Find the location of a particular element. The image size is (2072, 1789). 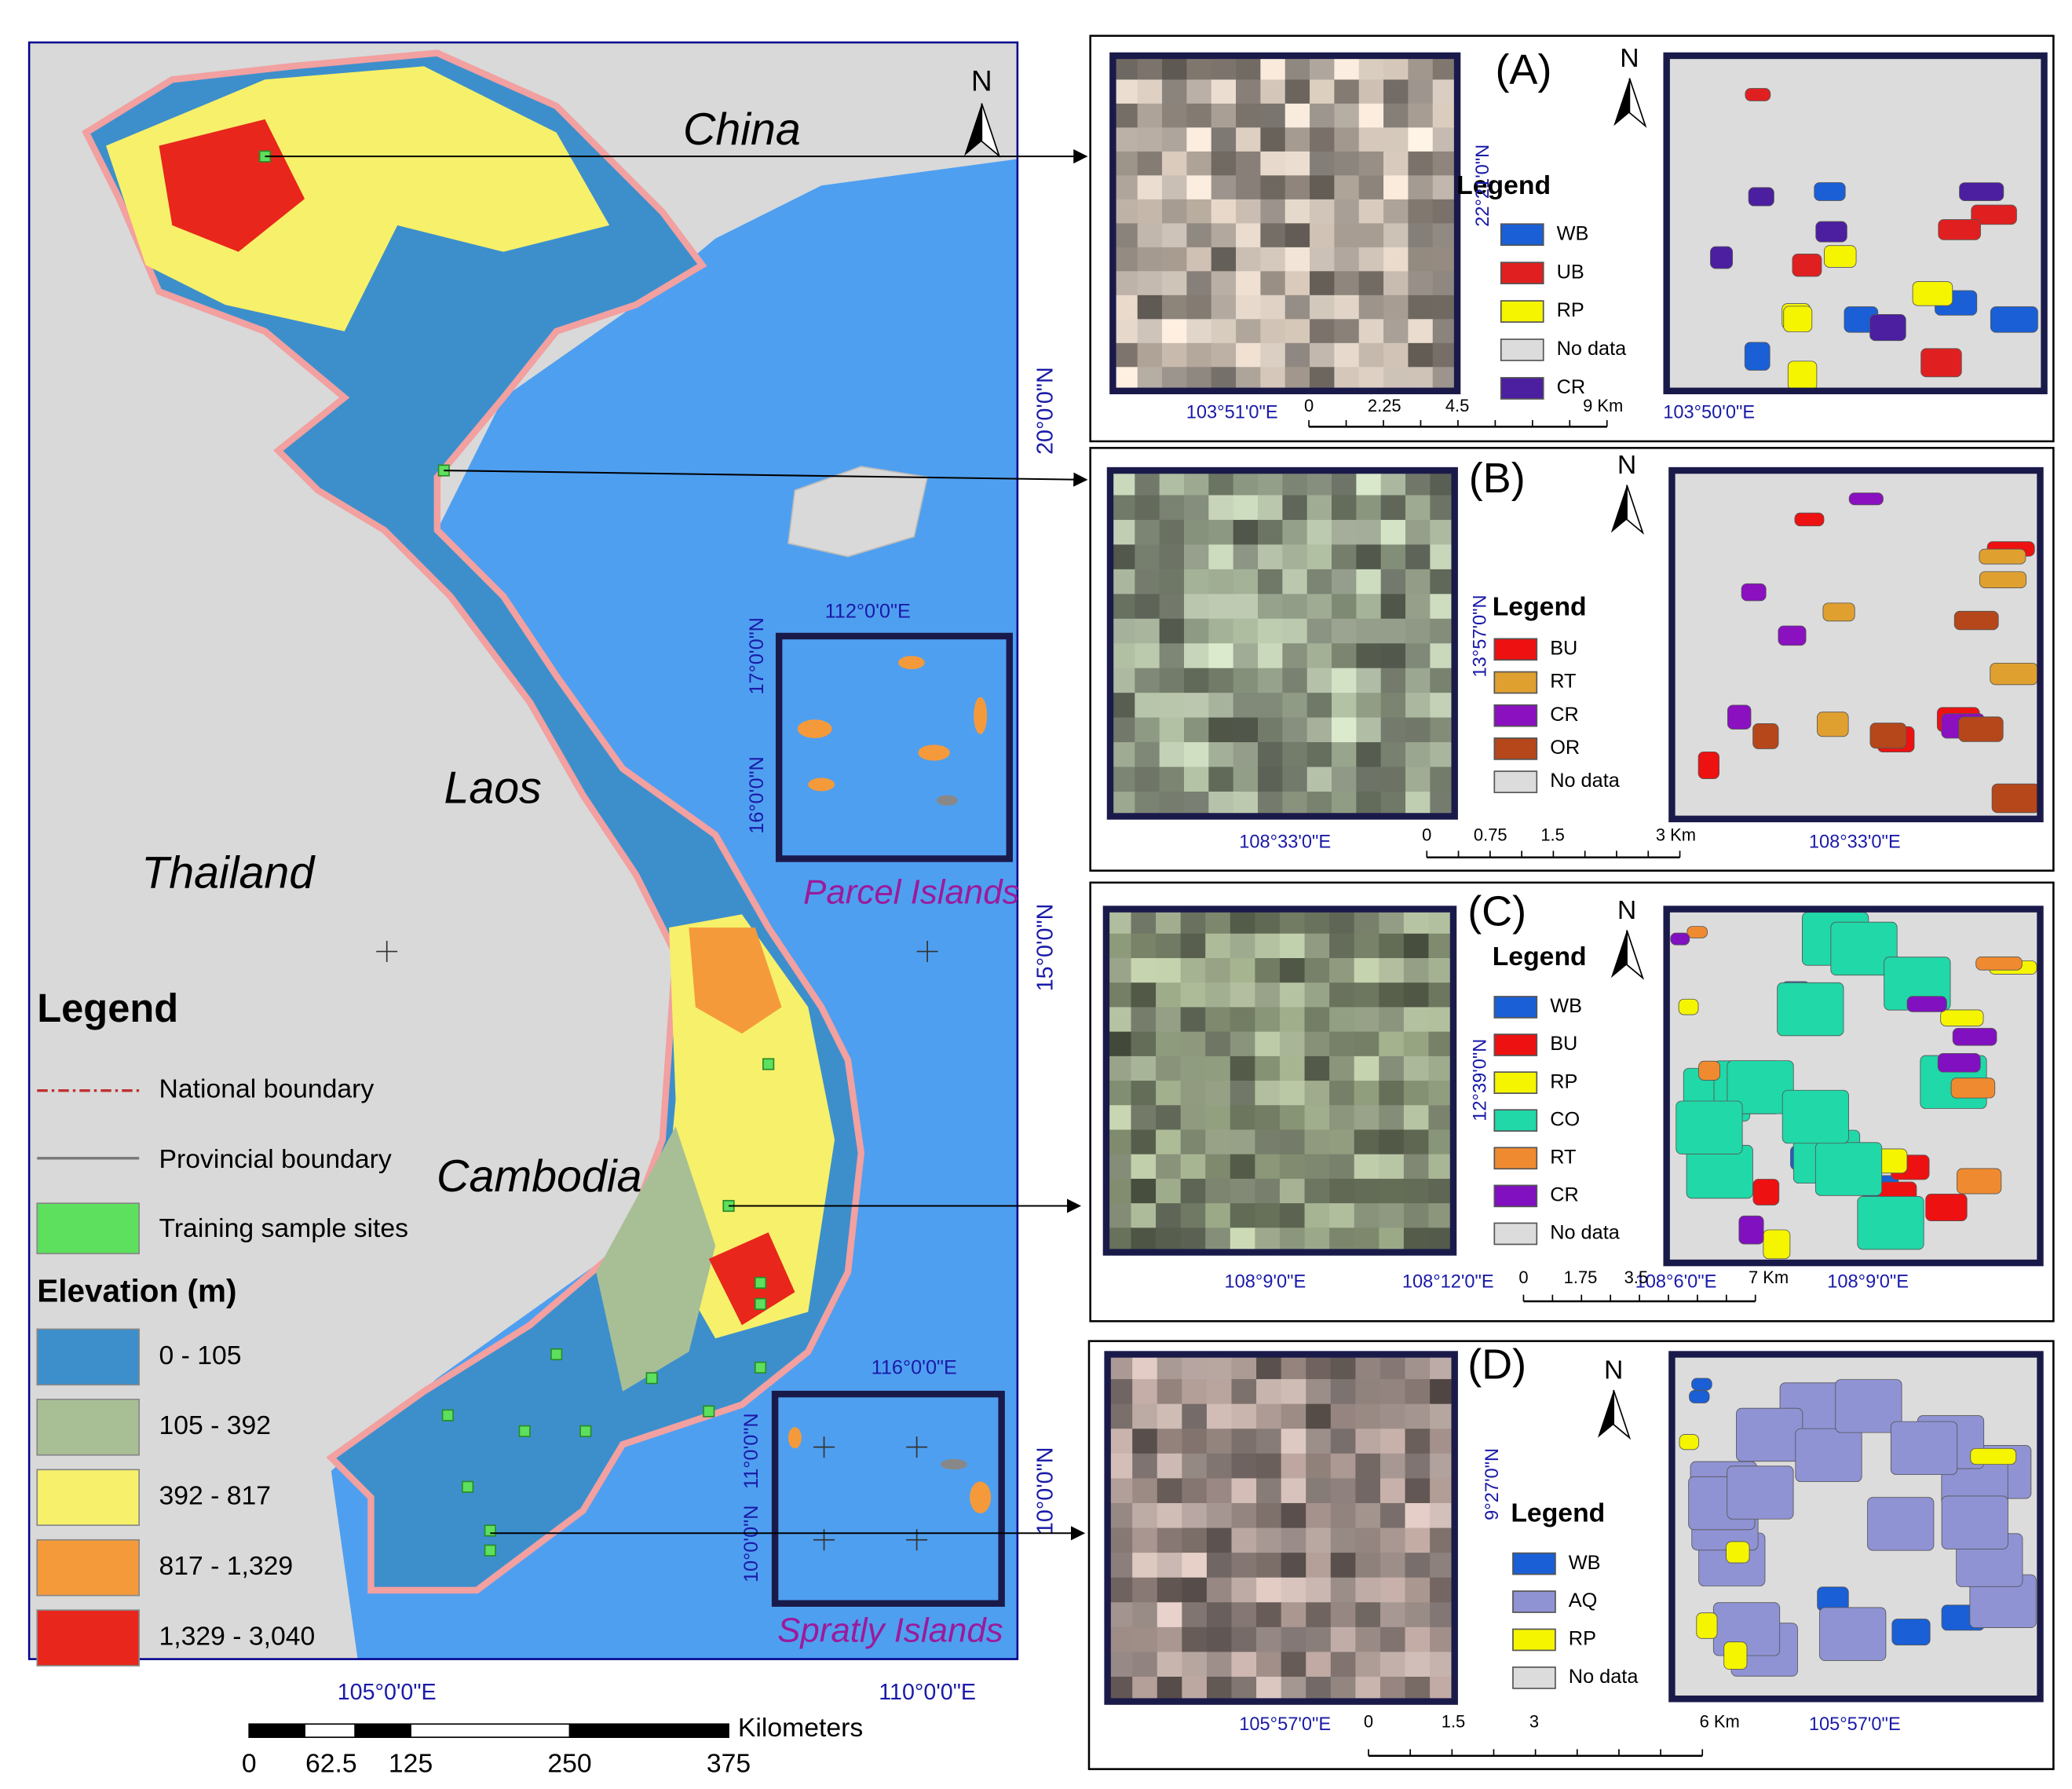

elevation-label: 105 - 392 is located at coordinates (215, 1425).